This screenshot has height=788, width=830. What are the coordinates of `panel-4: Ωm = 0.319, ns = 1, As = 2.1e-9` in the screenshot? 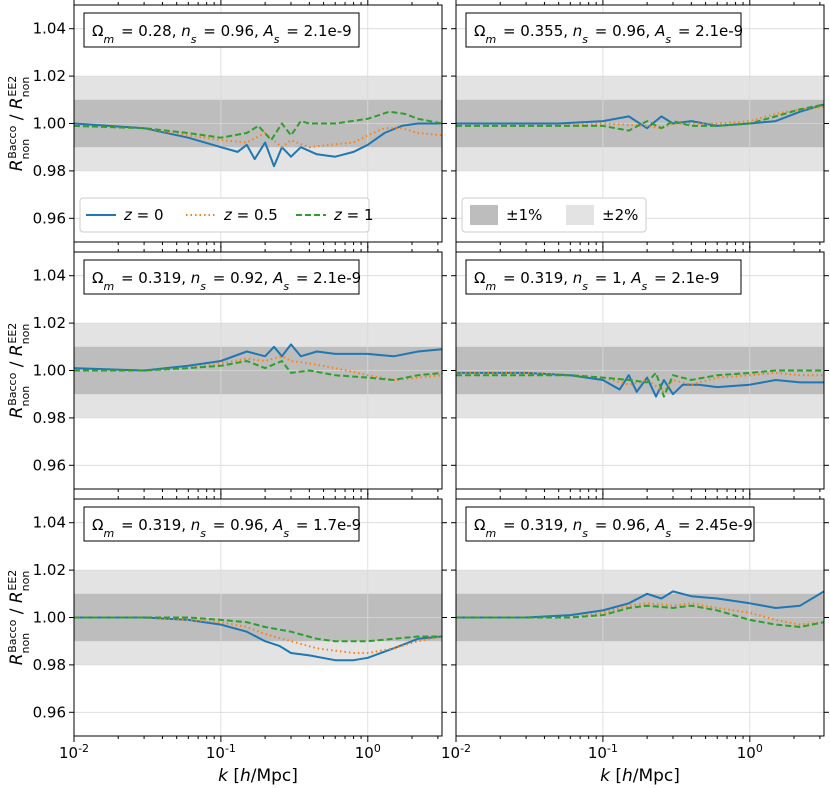 It's located at (640, 370).